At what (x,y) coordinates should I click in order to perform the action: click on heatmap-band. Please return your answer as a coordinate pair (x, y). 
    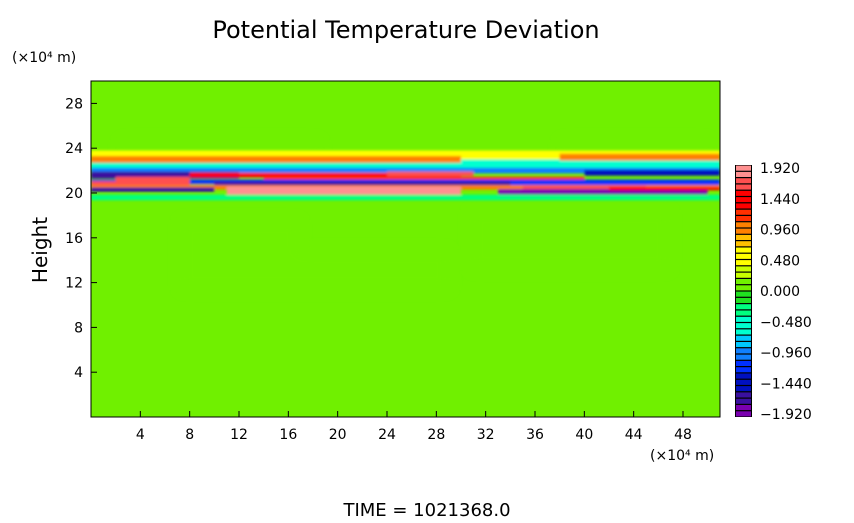
    Looking at the image, I should click on (405, 175).